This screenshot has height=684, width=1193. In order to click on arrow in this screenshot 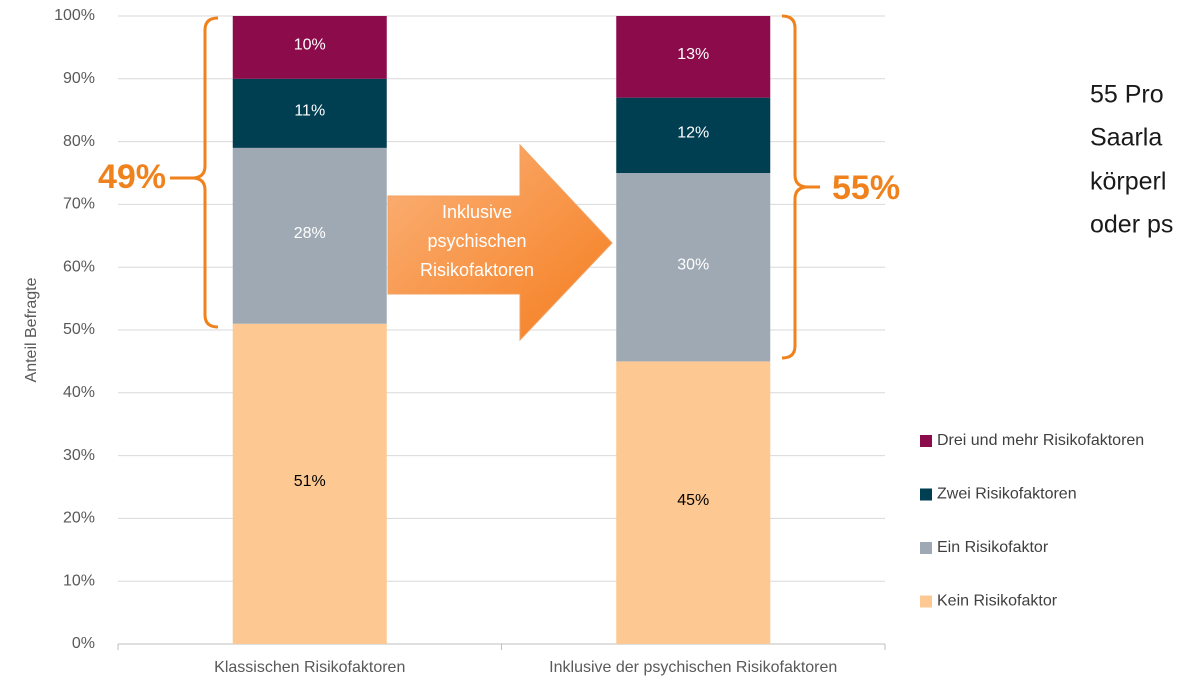, I will do `click(500, 242)`.